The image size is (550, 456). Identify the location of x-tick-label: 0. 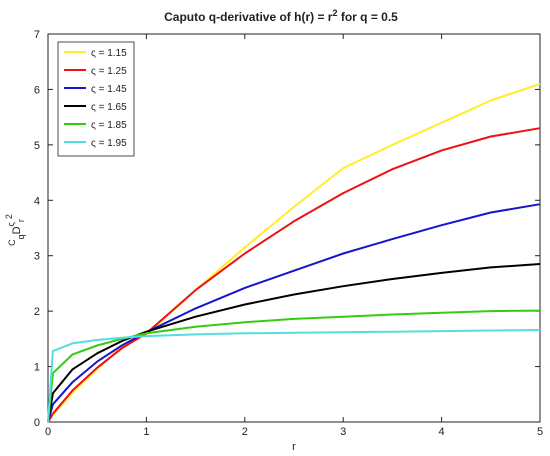
(48, 432).